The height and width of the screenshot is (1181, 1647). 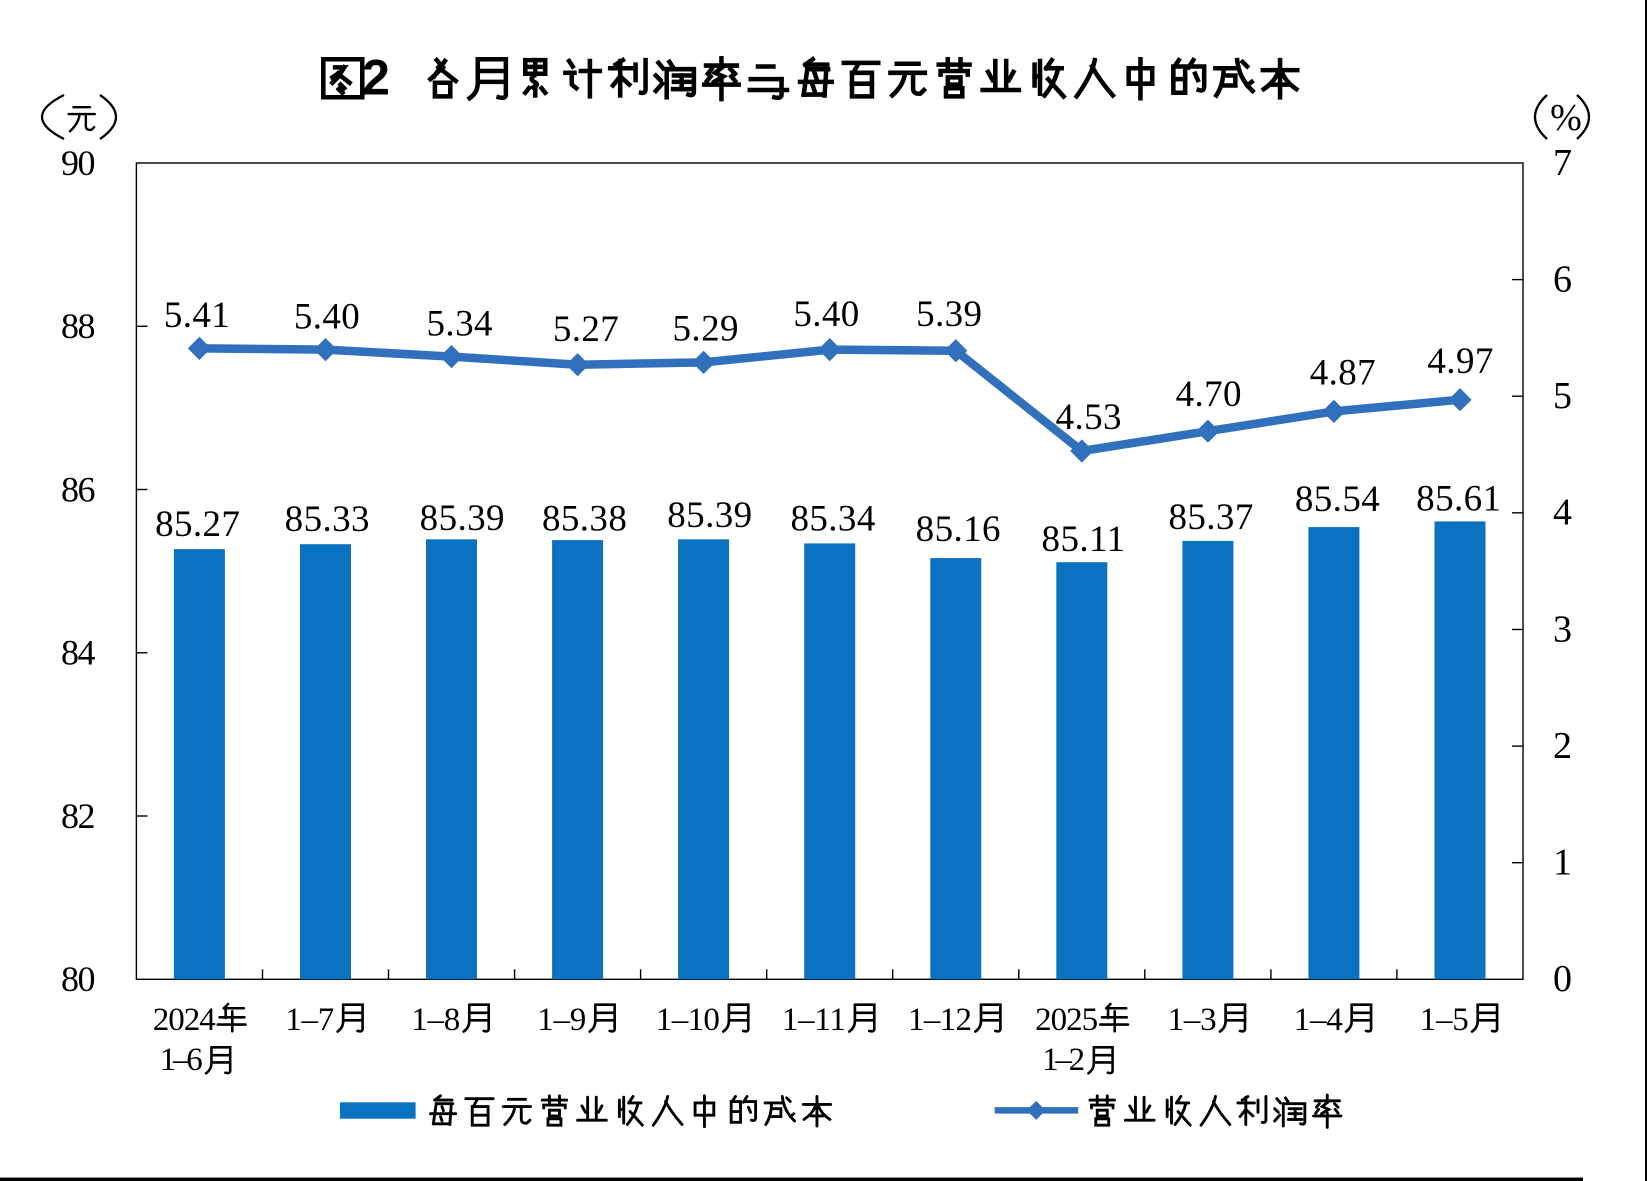 What do you see at coordinates (181, 1060) in the screenshot?
I see `svg-text: 1–6` at bounding box center [181, 1060].